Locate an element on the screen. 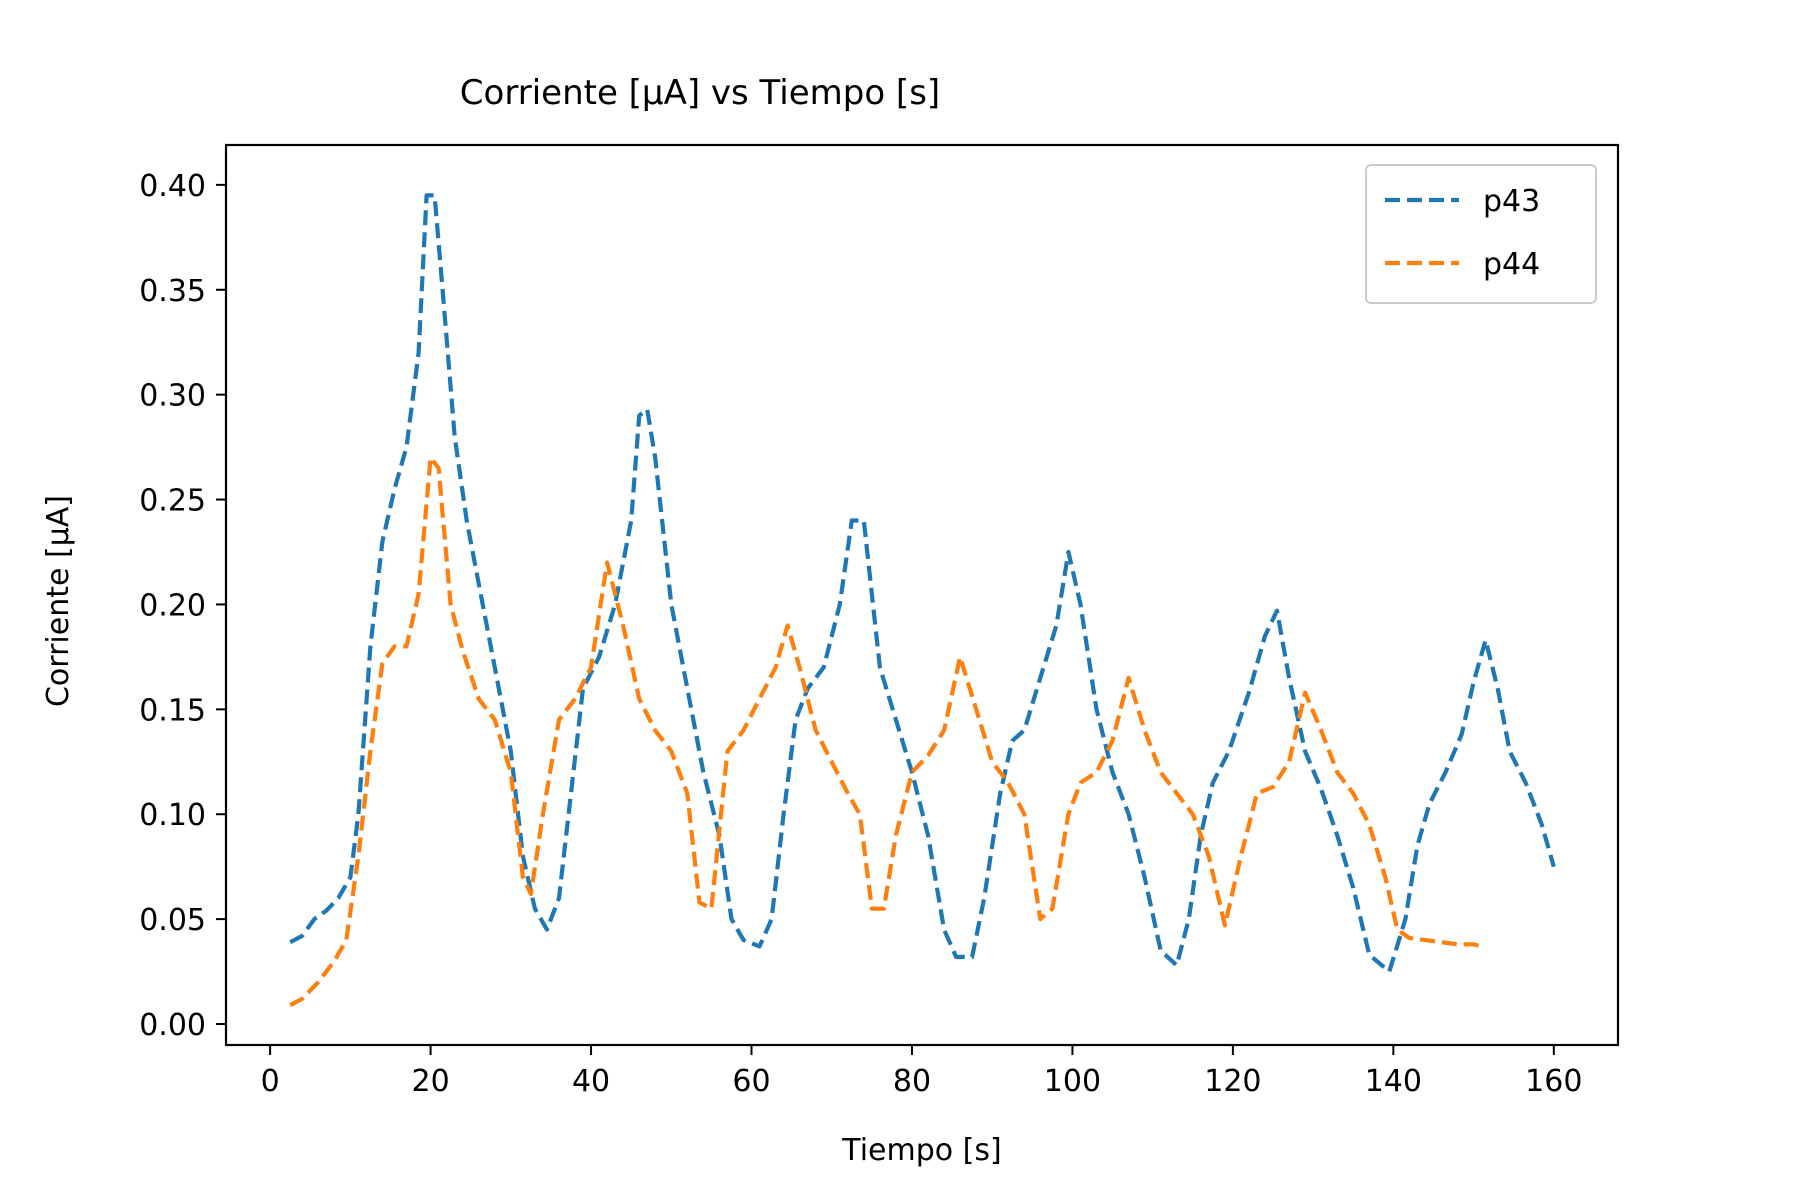  y-tick-label: 0.30 is located at coordinates (172, 396).